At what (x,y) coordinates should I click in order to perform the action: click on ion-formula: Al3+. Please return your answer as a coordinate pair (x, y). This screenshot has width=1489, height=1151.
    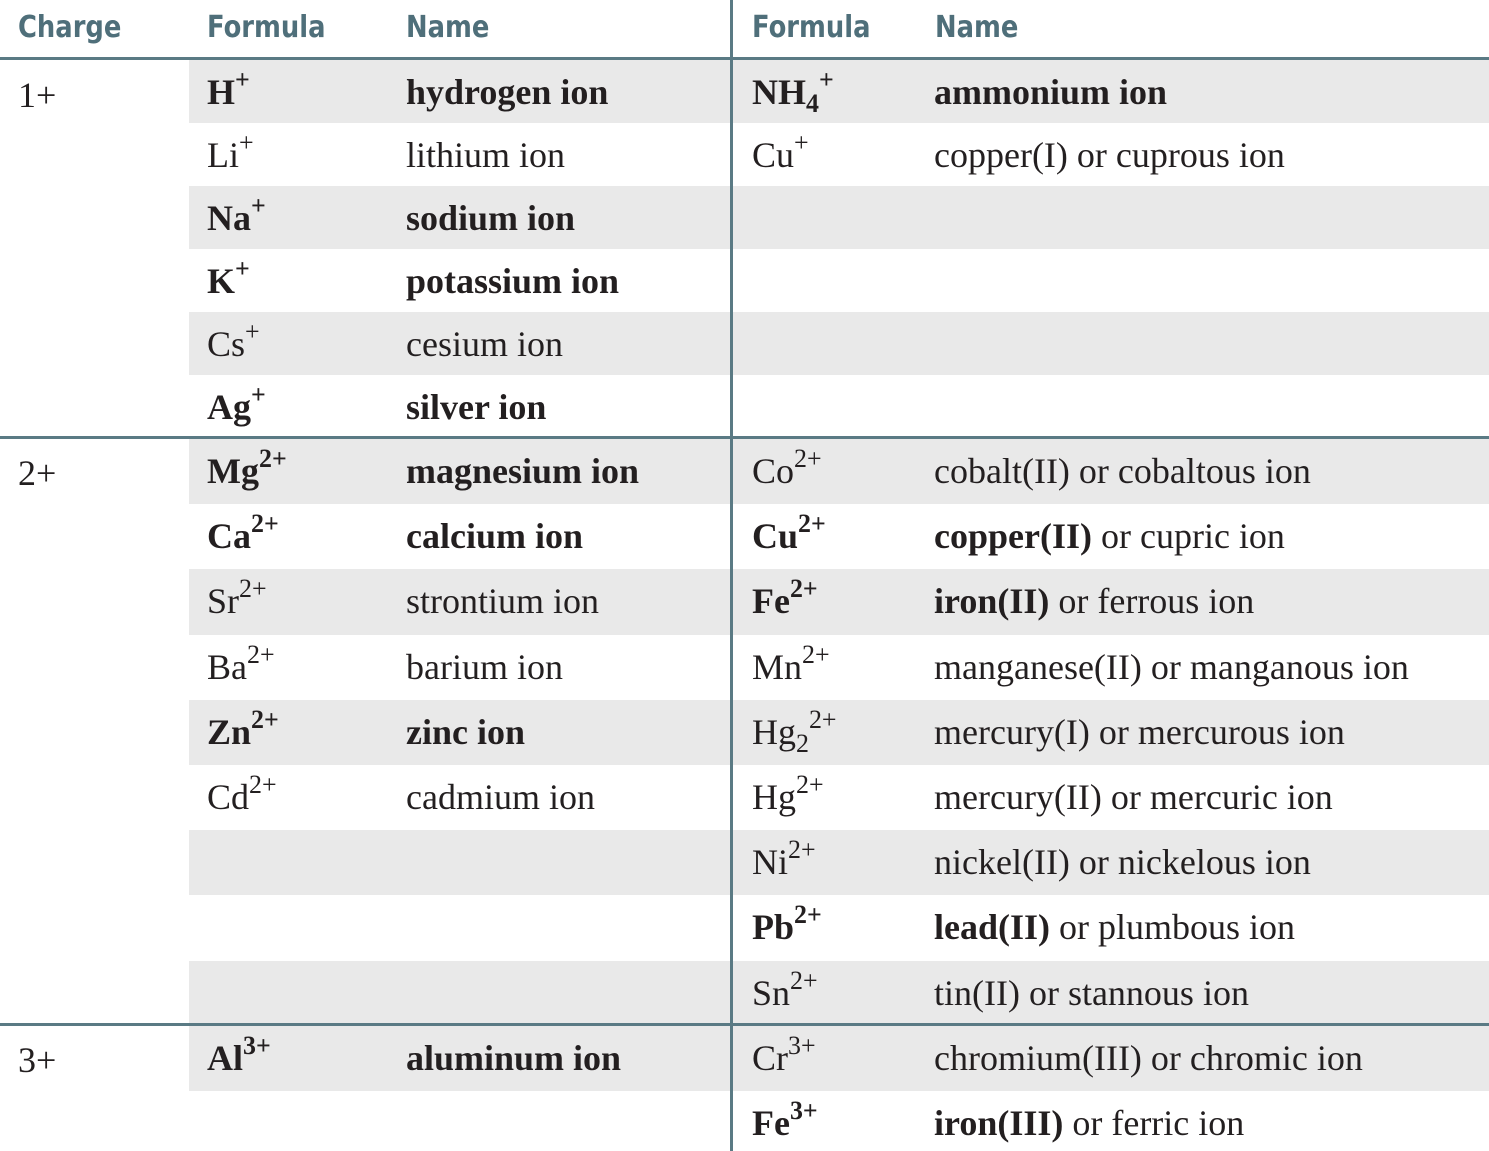
    Looking at the image, I should click on (239, 1055).